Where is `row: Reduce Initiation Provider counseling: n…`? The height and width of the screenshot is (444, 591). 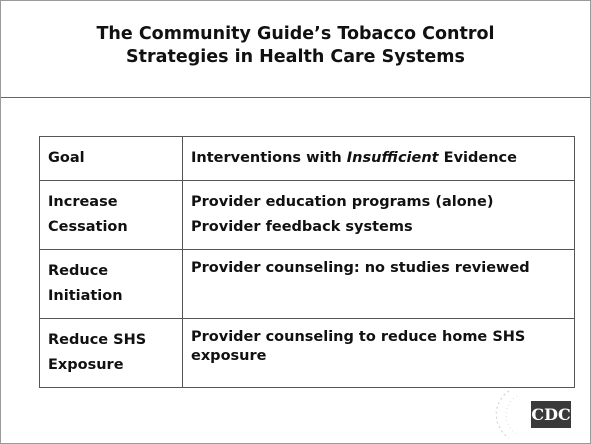 row: Reduce Initiation Provider counseling: n… is located at coordinates (307, 284).